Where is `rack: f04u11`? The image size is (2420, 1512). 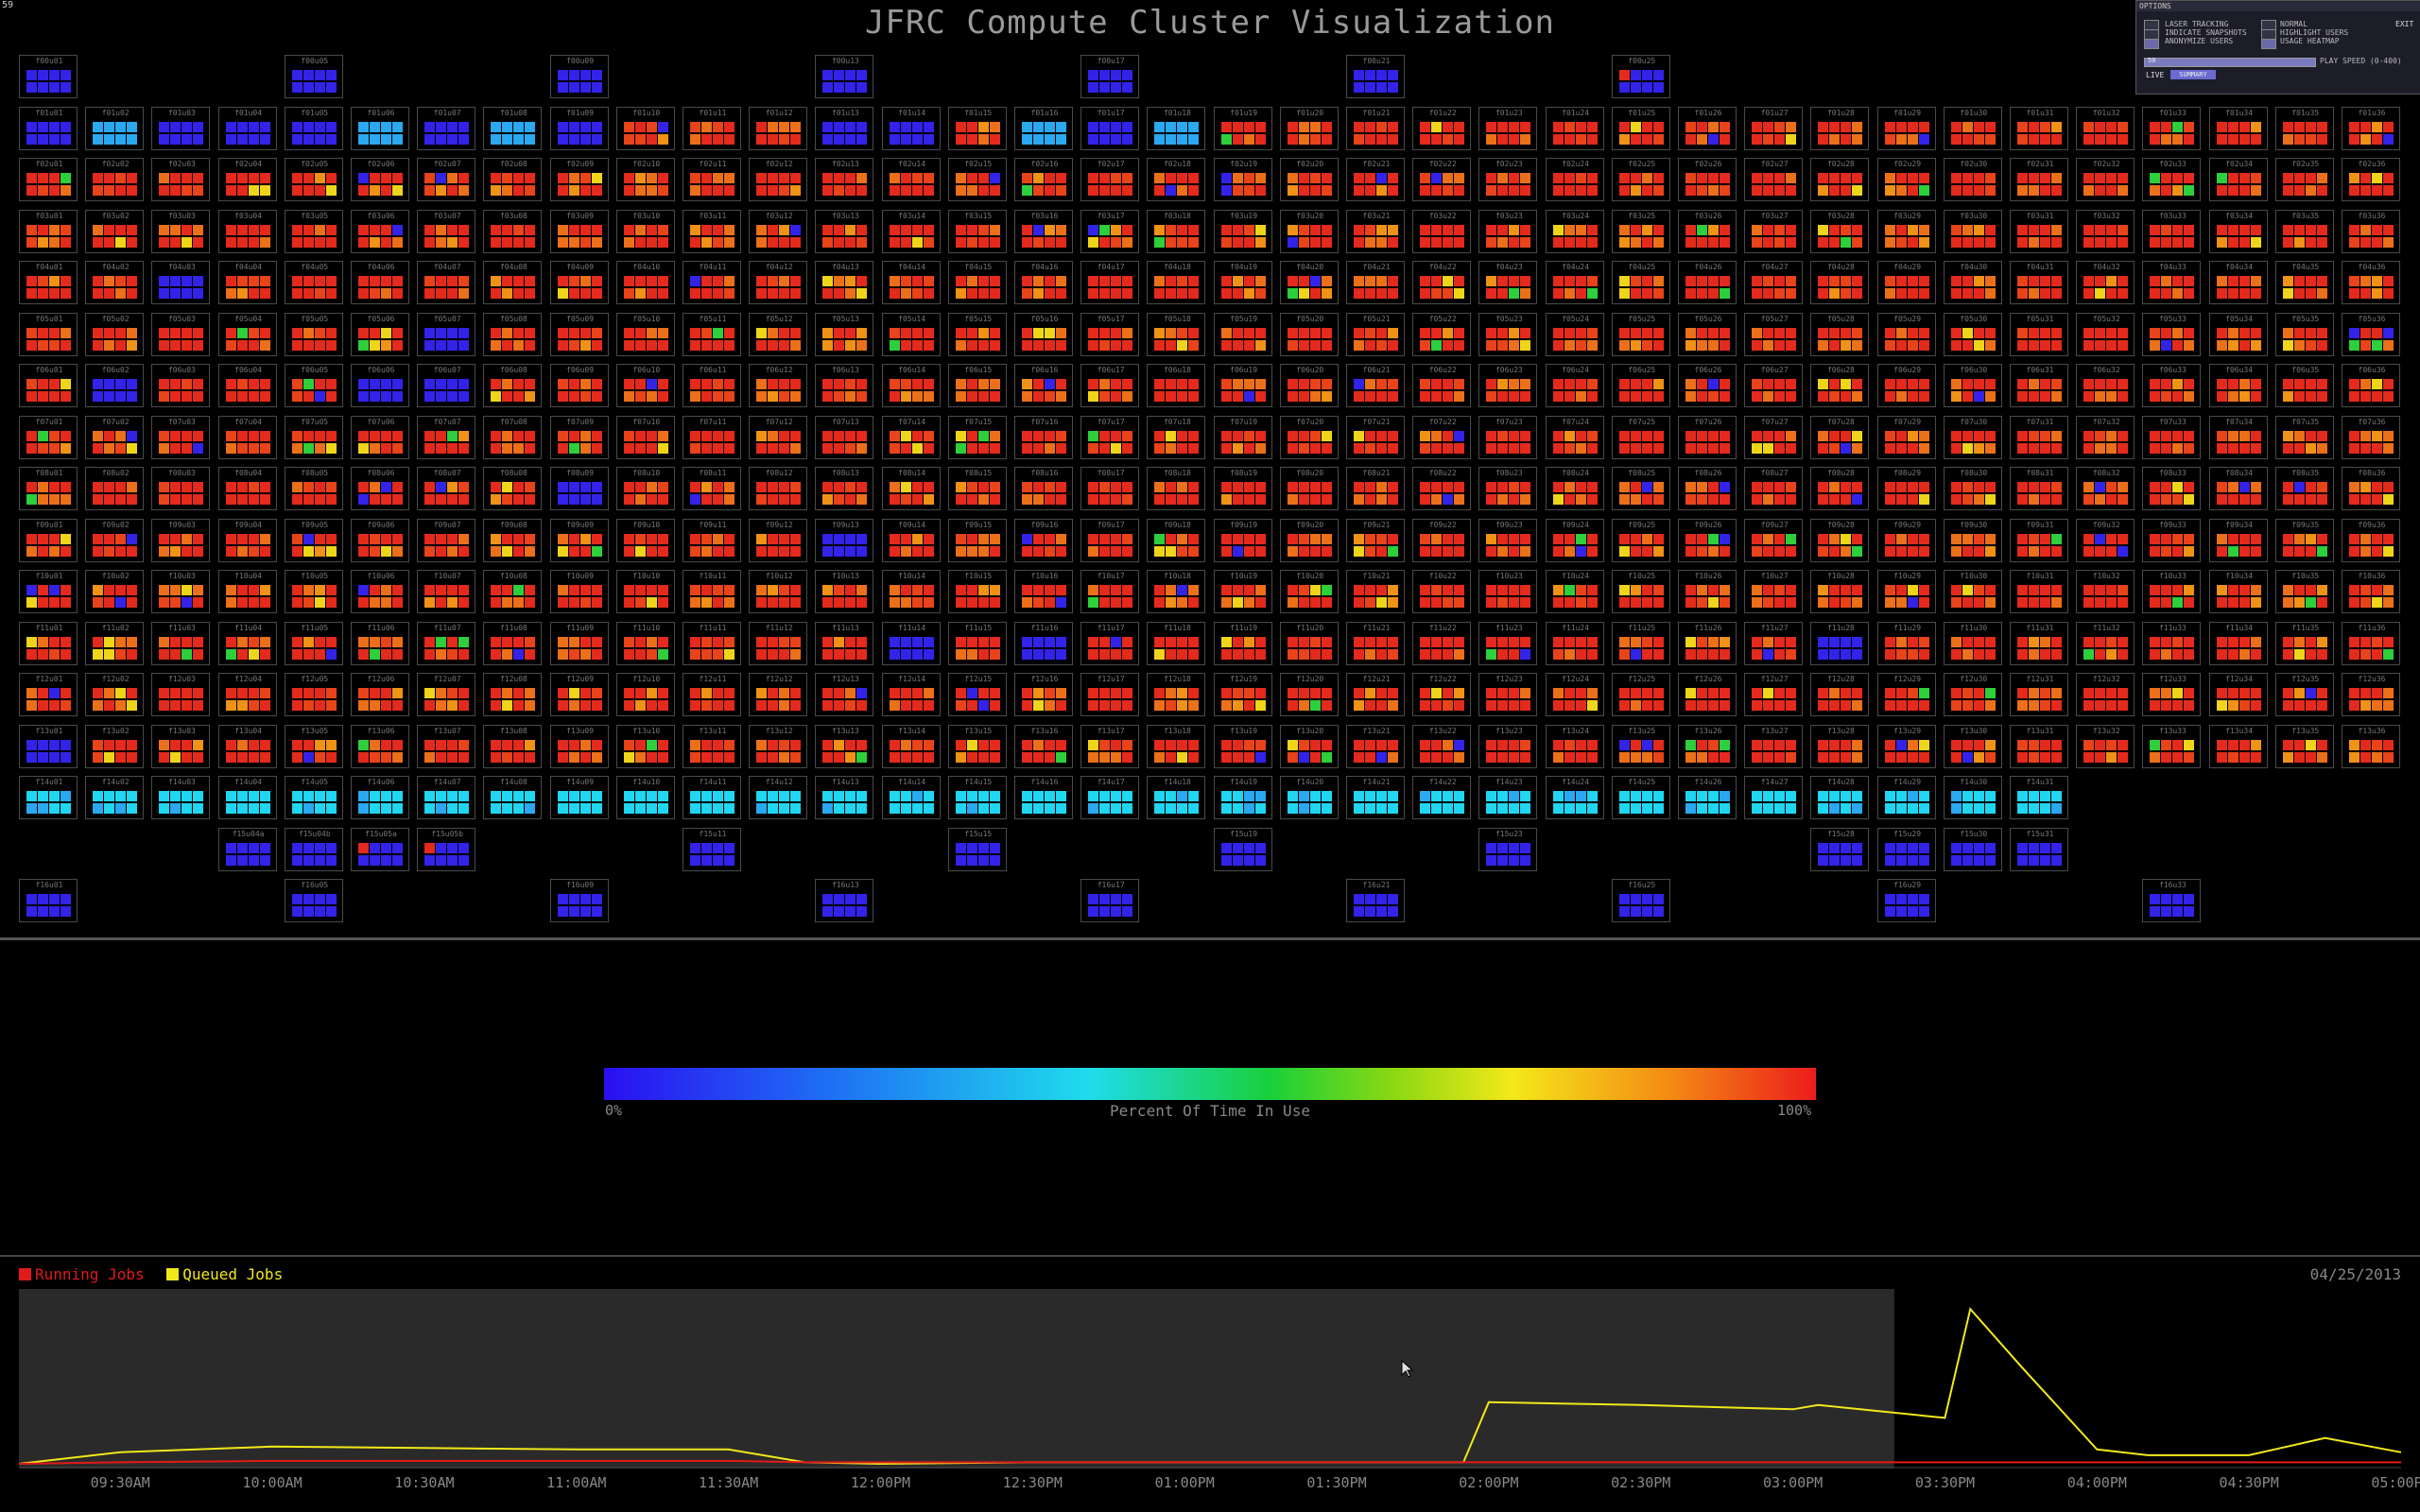 rack: f04u11 is located at coordinates (712, 282).